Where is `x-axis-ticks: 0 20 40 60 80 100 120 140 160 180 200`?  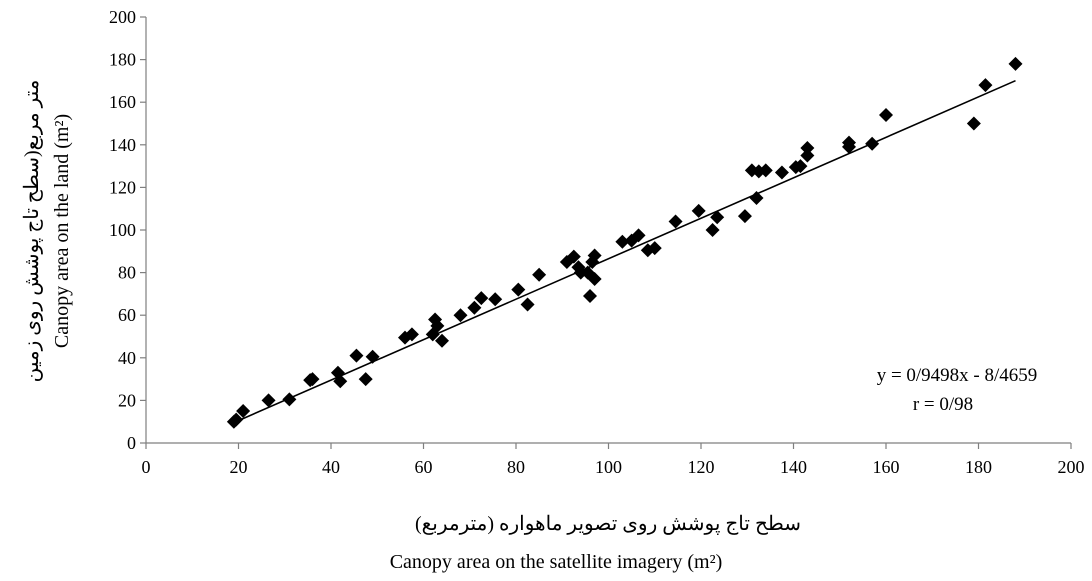 x-axis-ticks: 0 20 40 60 80 100 120 140 160 180 200 is located at coordinates (613, 460).